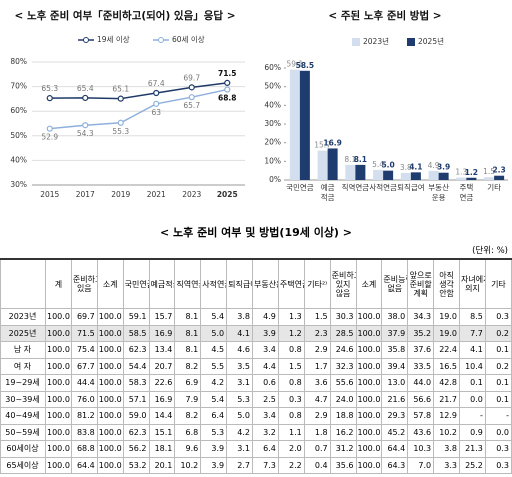 The width and height of the screenshot is (512, 477). Describe the element at coordinates (162, 399) in the screenshot. I see `table-cell: 16.9` at that location.